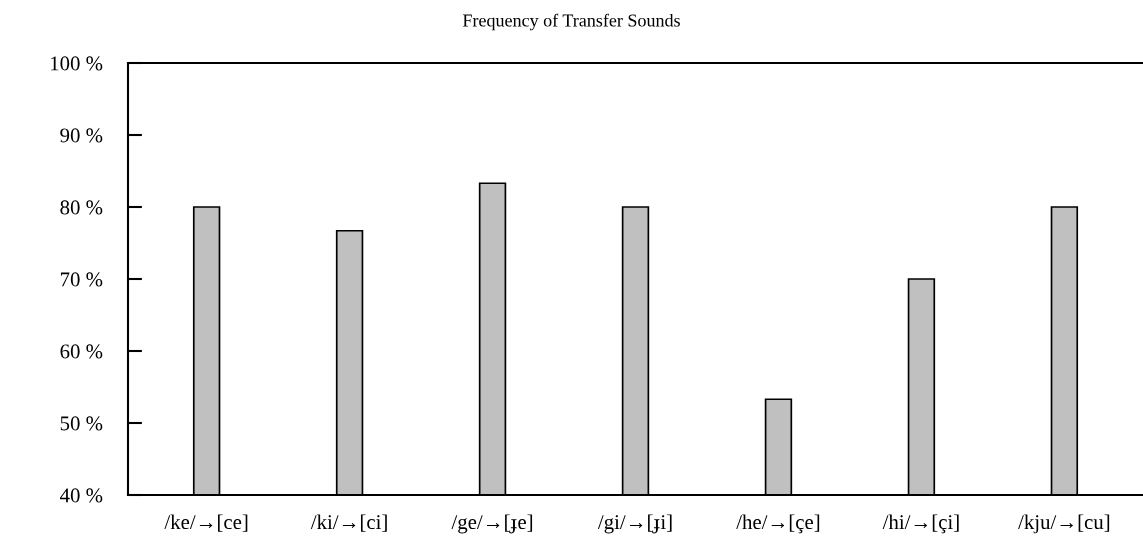 The height and width of the screenshot is (547, 1143). Describe the element at coordinates (492, 524) in the screenshot. I see `x-tick-label: /ge/→[ɟe]` at that location.